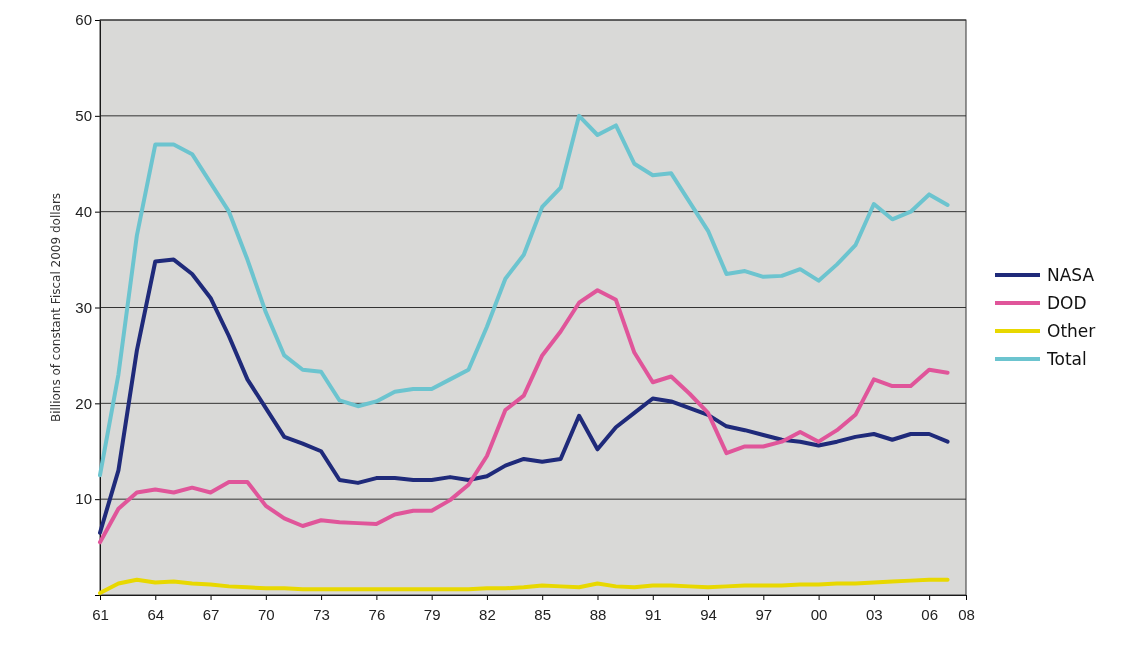  What do you see at coordinates (708, 614) in the screenshot?
I see `x-tick-label: 94` at bounding box center [708, 614].